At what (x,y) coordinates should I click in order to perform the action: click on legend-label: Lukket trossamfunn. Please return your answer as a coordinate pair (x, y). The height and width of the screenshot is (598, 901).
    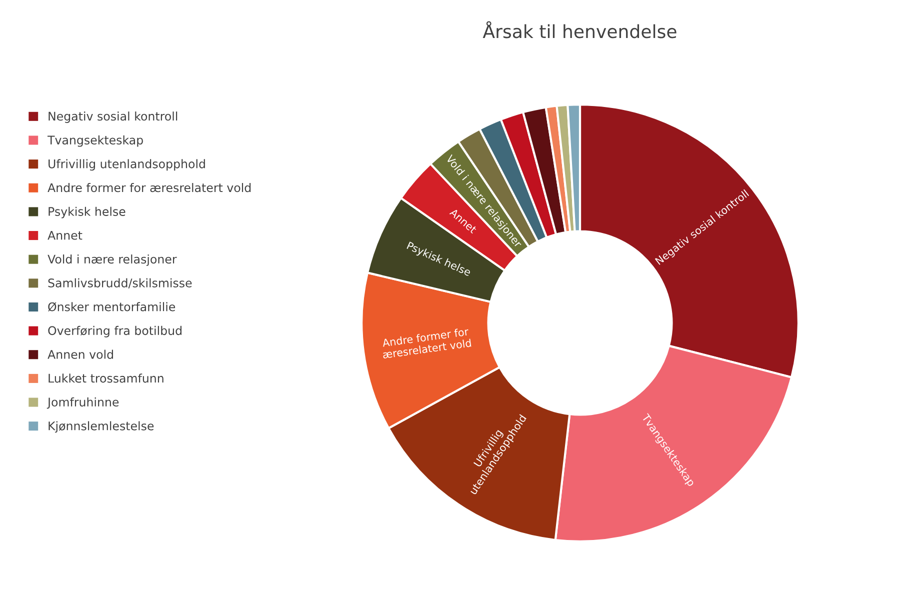
    Looking at the image, I should click on (106, 378).